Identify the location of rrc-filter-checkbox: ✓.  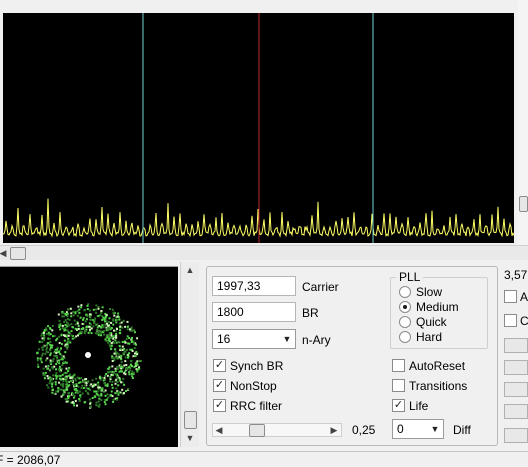
(219, 405).